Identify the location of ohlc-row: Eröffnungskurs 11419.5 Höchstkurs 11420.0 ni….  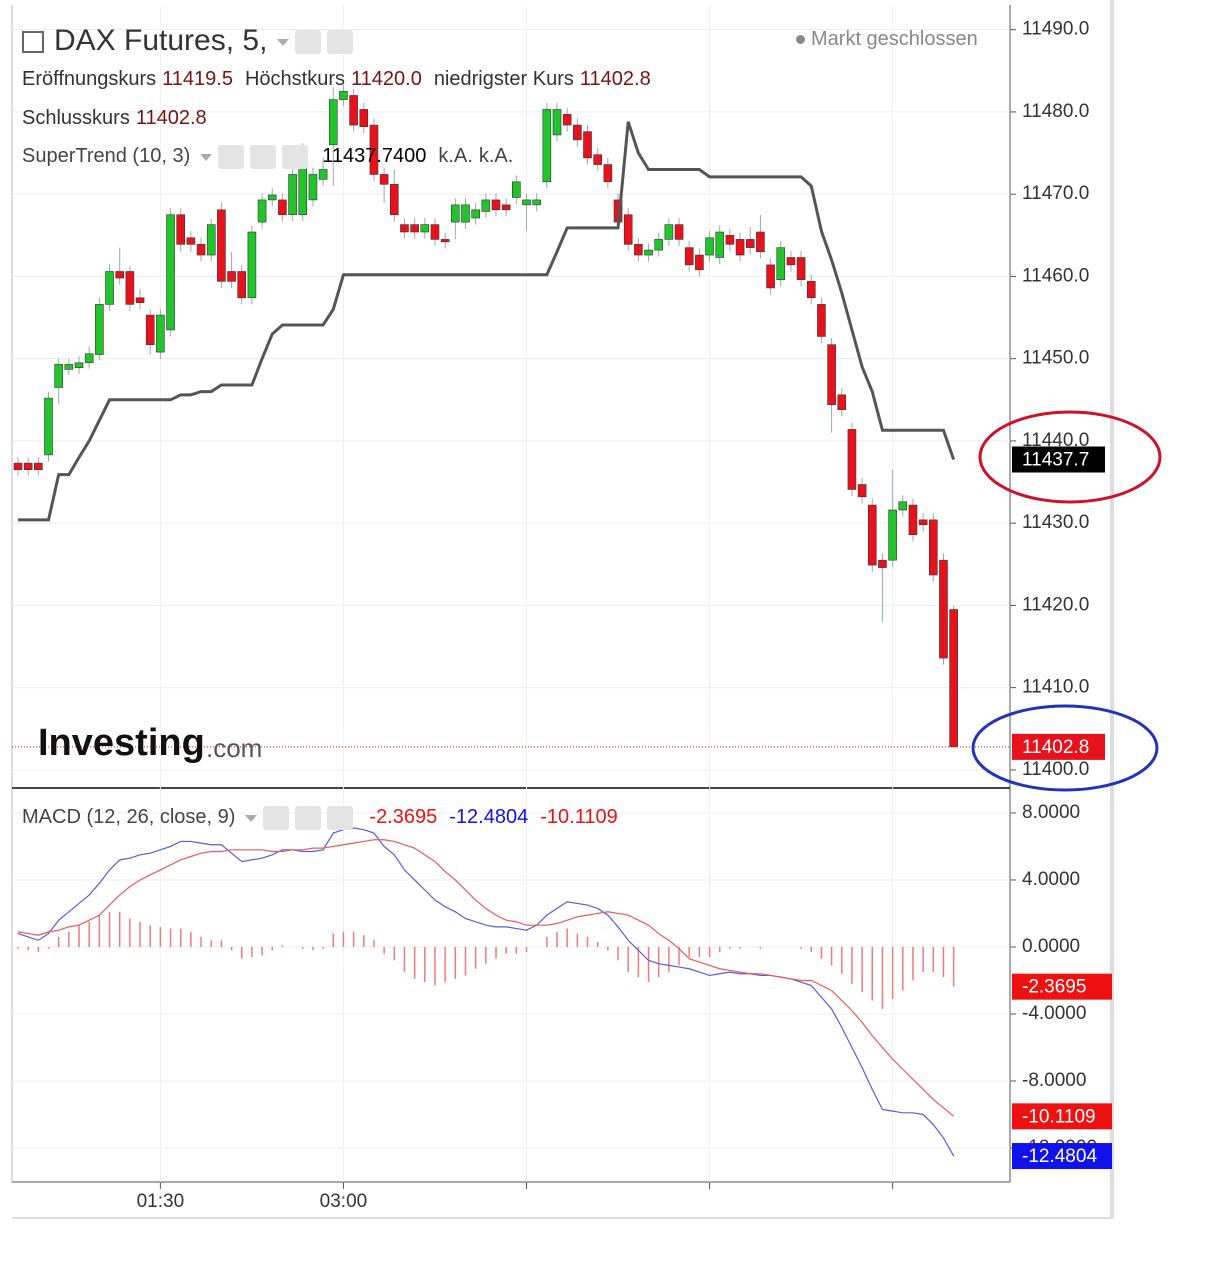
(339, 79).